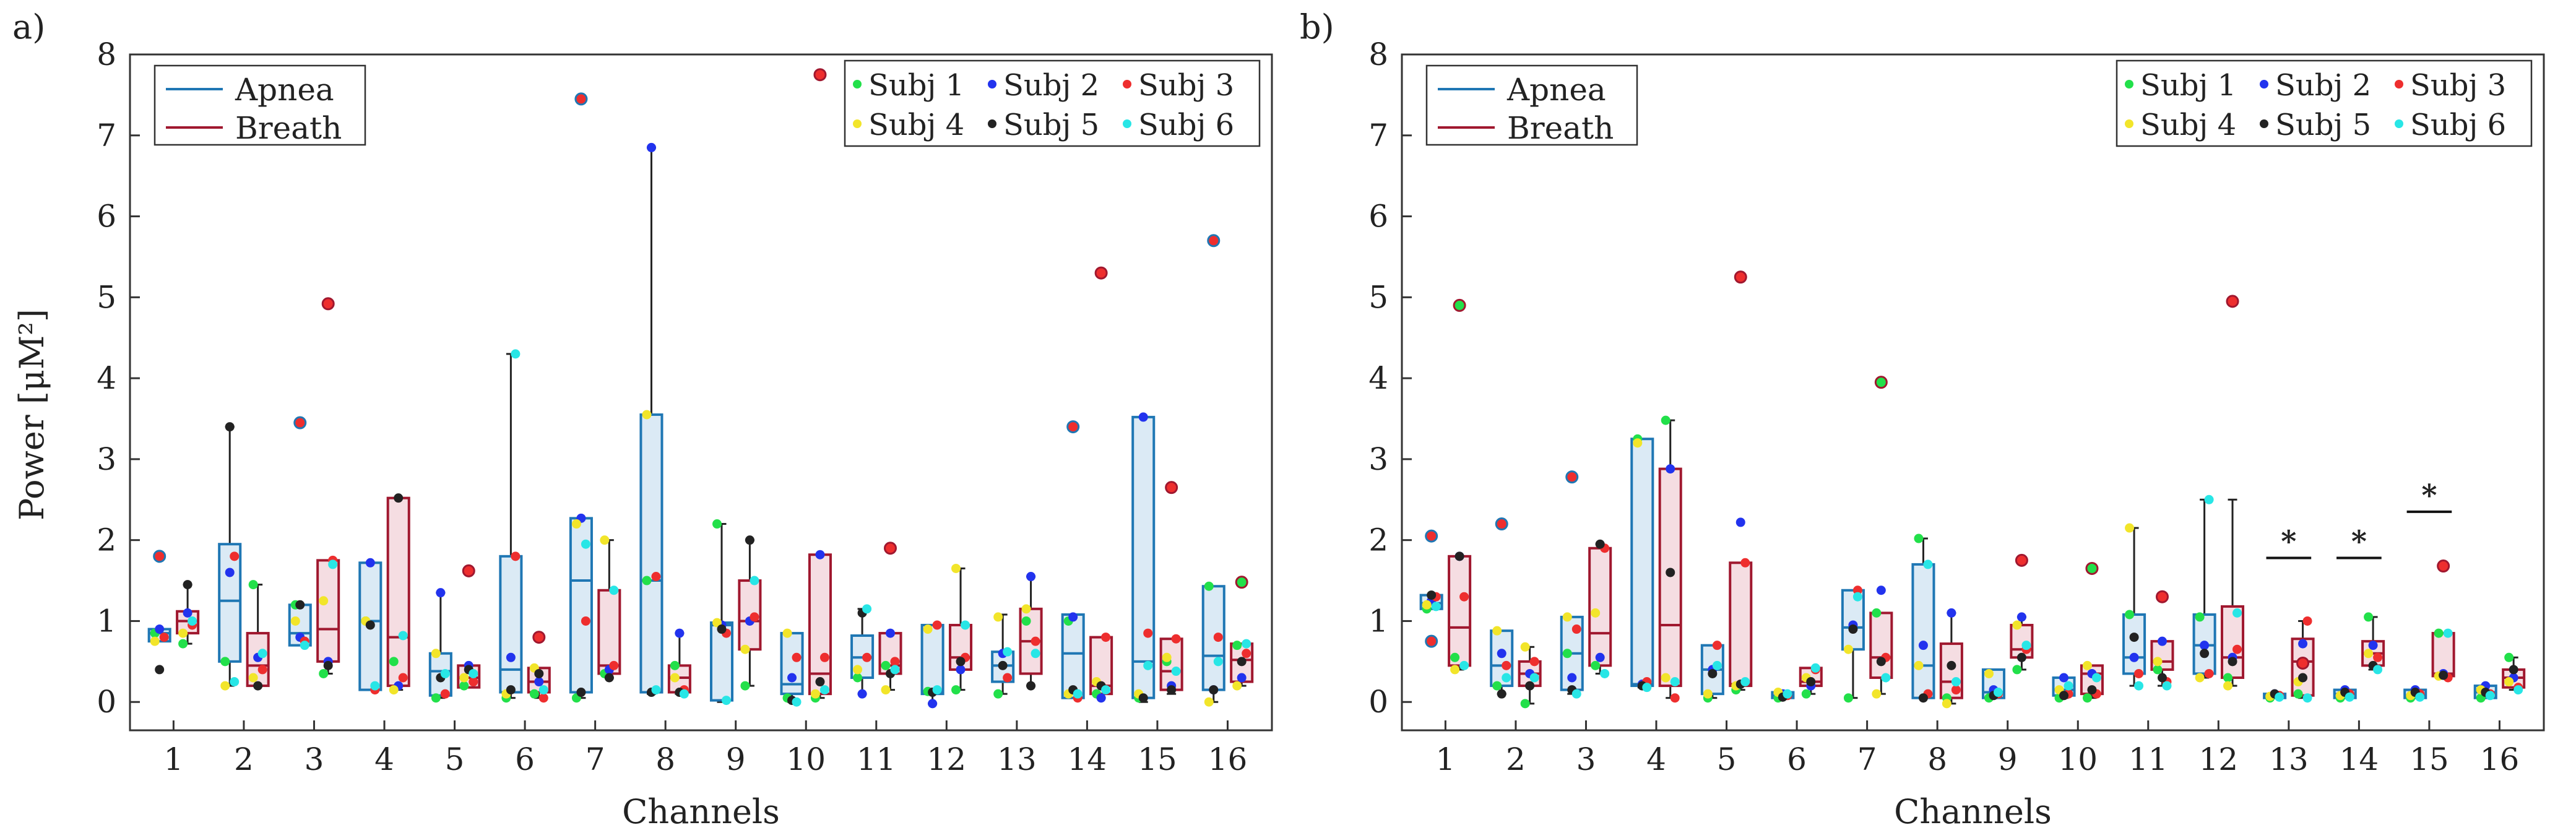 Image resolution: width=2576 pixels, height=838 pixels. I want to click on box-breath-ch11, so click(2162, 640).